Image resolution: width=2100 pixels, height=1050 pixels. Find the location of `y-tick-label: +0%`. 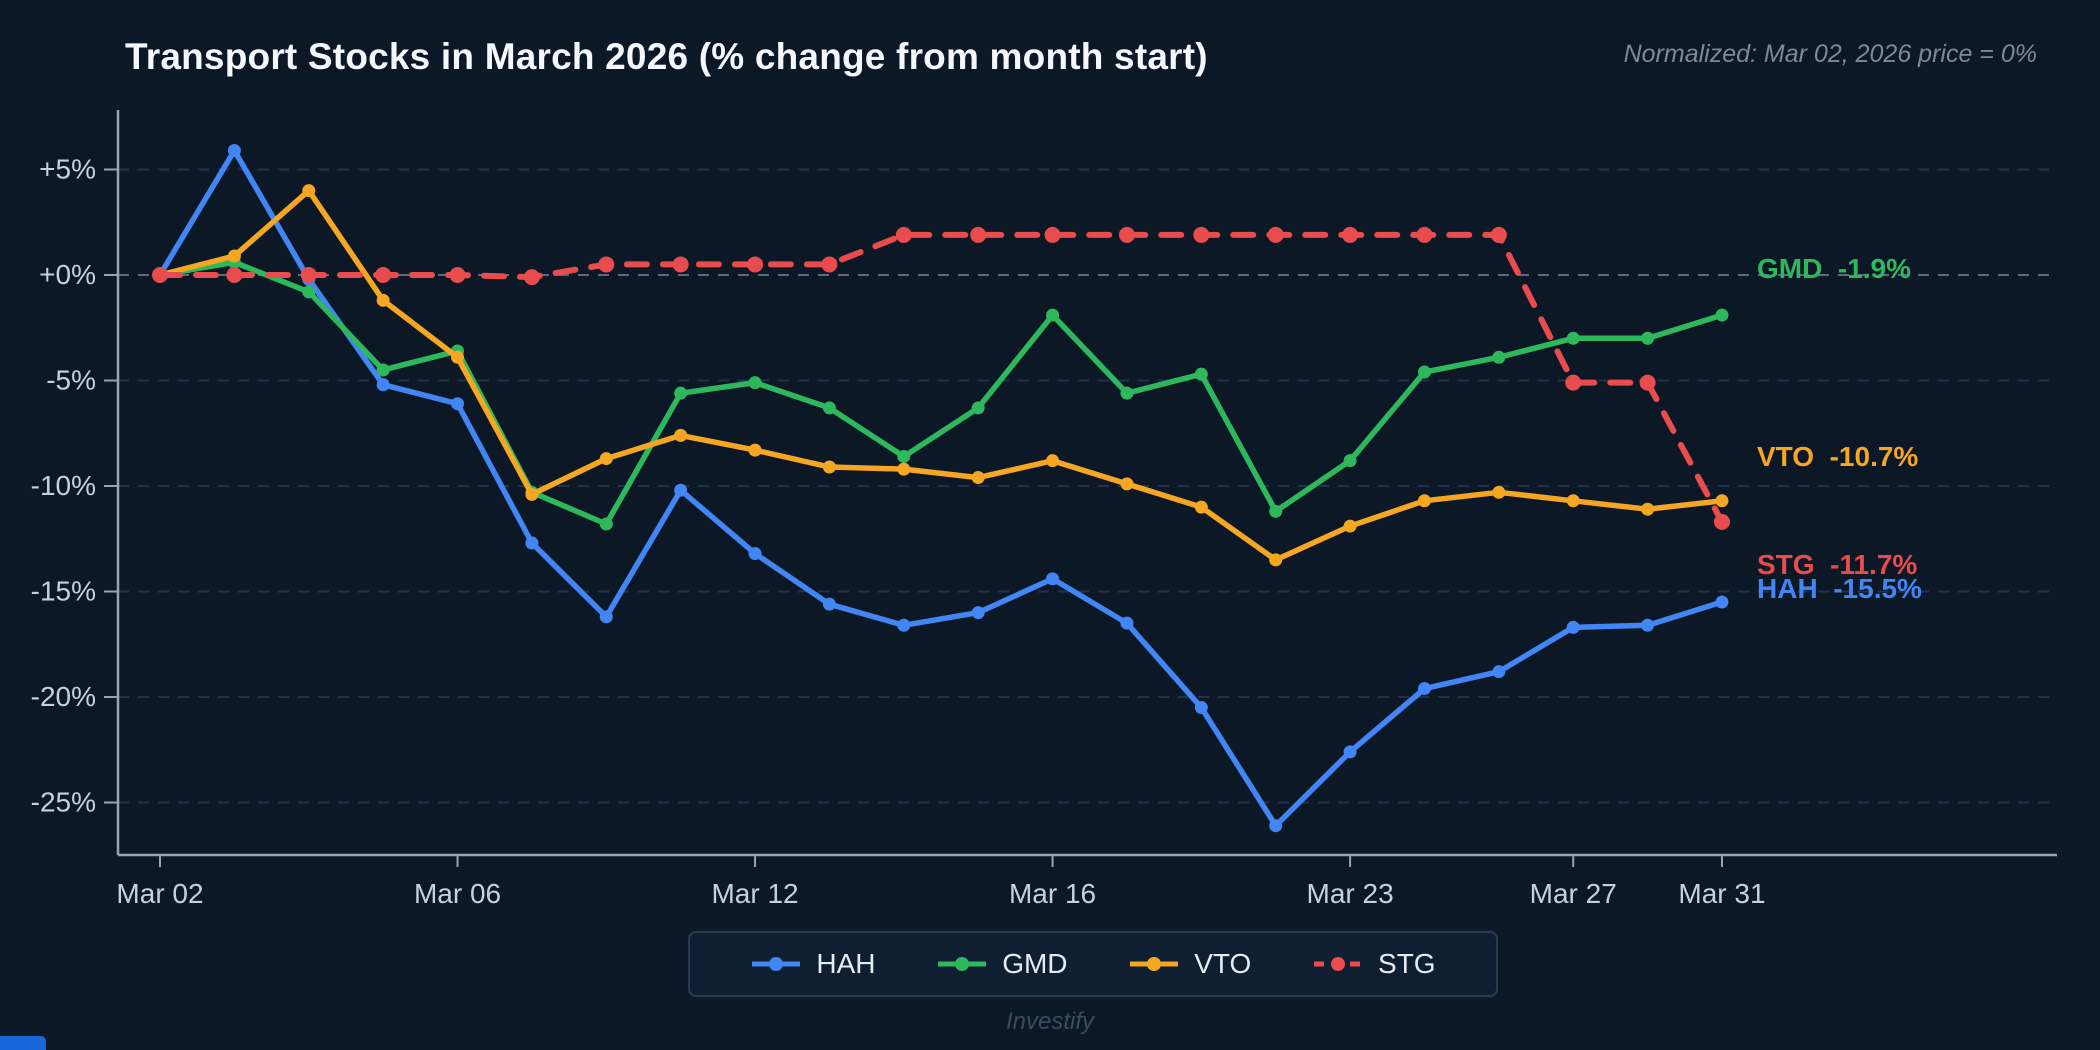

y-tick-label: +0% is located at coordinates (67, 274).